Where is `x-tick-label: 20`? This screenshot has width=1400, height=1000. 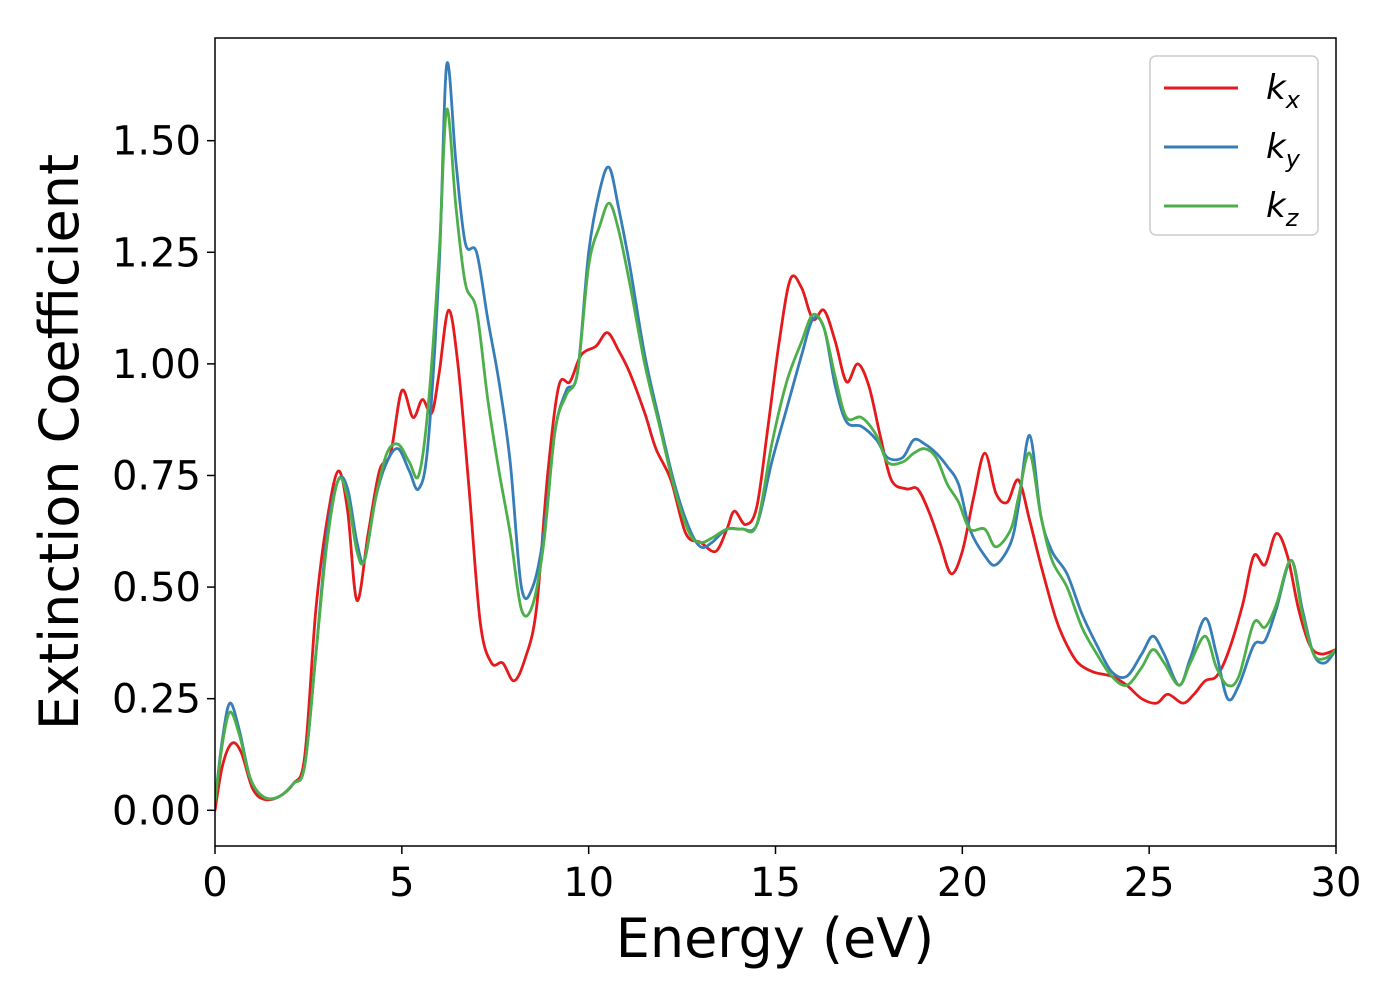 x-tick-label: 20 is located at coordinates (962, 883).